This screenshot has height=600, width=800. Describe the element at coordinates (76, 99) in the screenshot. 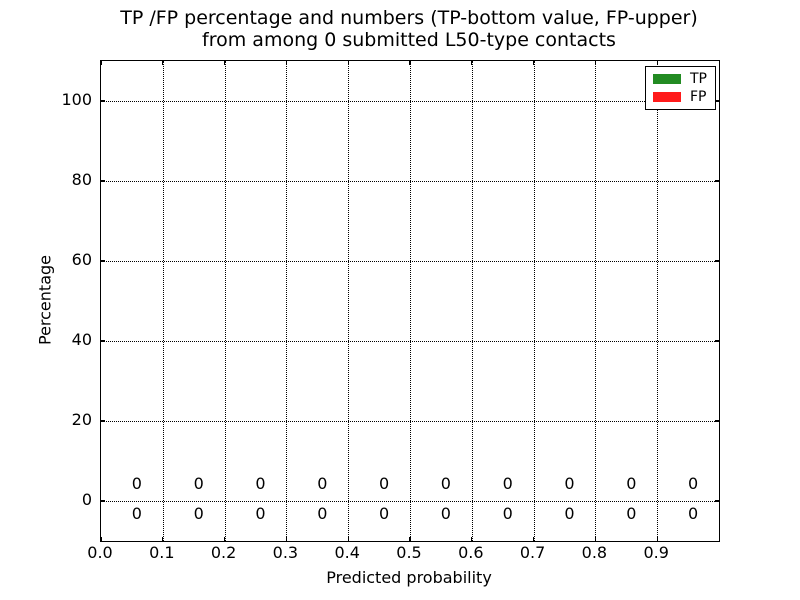

I see `y-tick-label: 100` at that location.